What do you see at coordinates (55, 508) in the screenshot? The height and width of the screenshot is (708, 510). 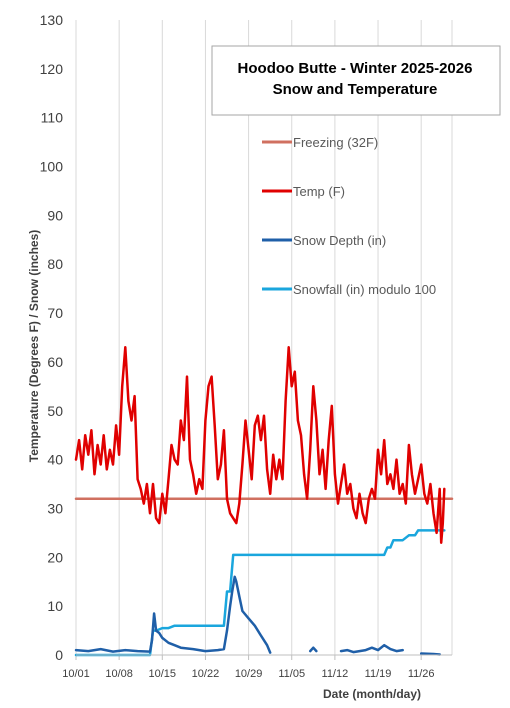 I see `y-tick-label: 30` at bounding box center [55, 508].